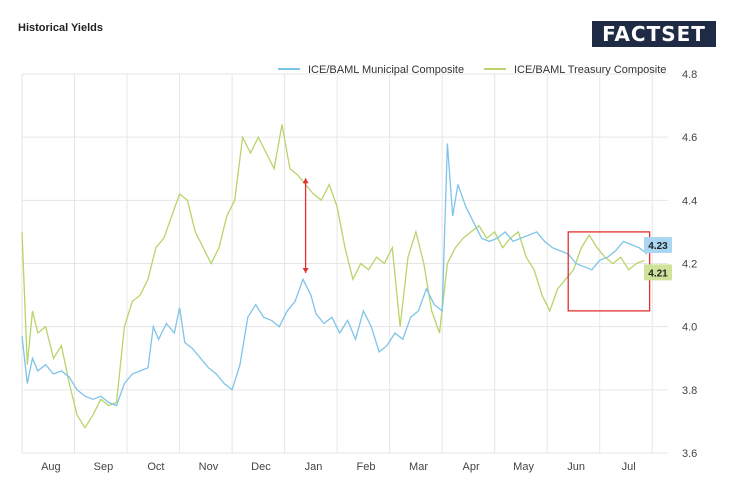 The height and width of the screenshot is (503, 732). I want to click on y-tick-label: 4.2, so click(689, 265).